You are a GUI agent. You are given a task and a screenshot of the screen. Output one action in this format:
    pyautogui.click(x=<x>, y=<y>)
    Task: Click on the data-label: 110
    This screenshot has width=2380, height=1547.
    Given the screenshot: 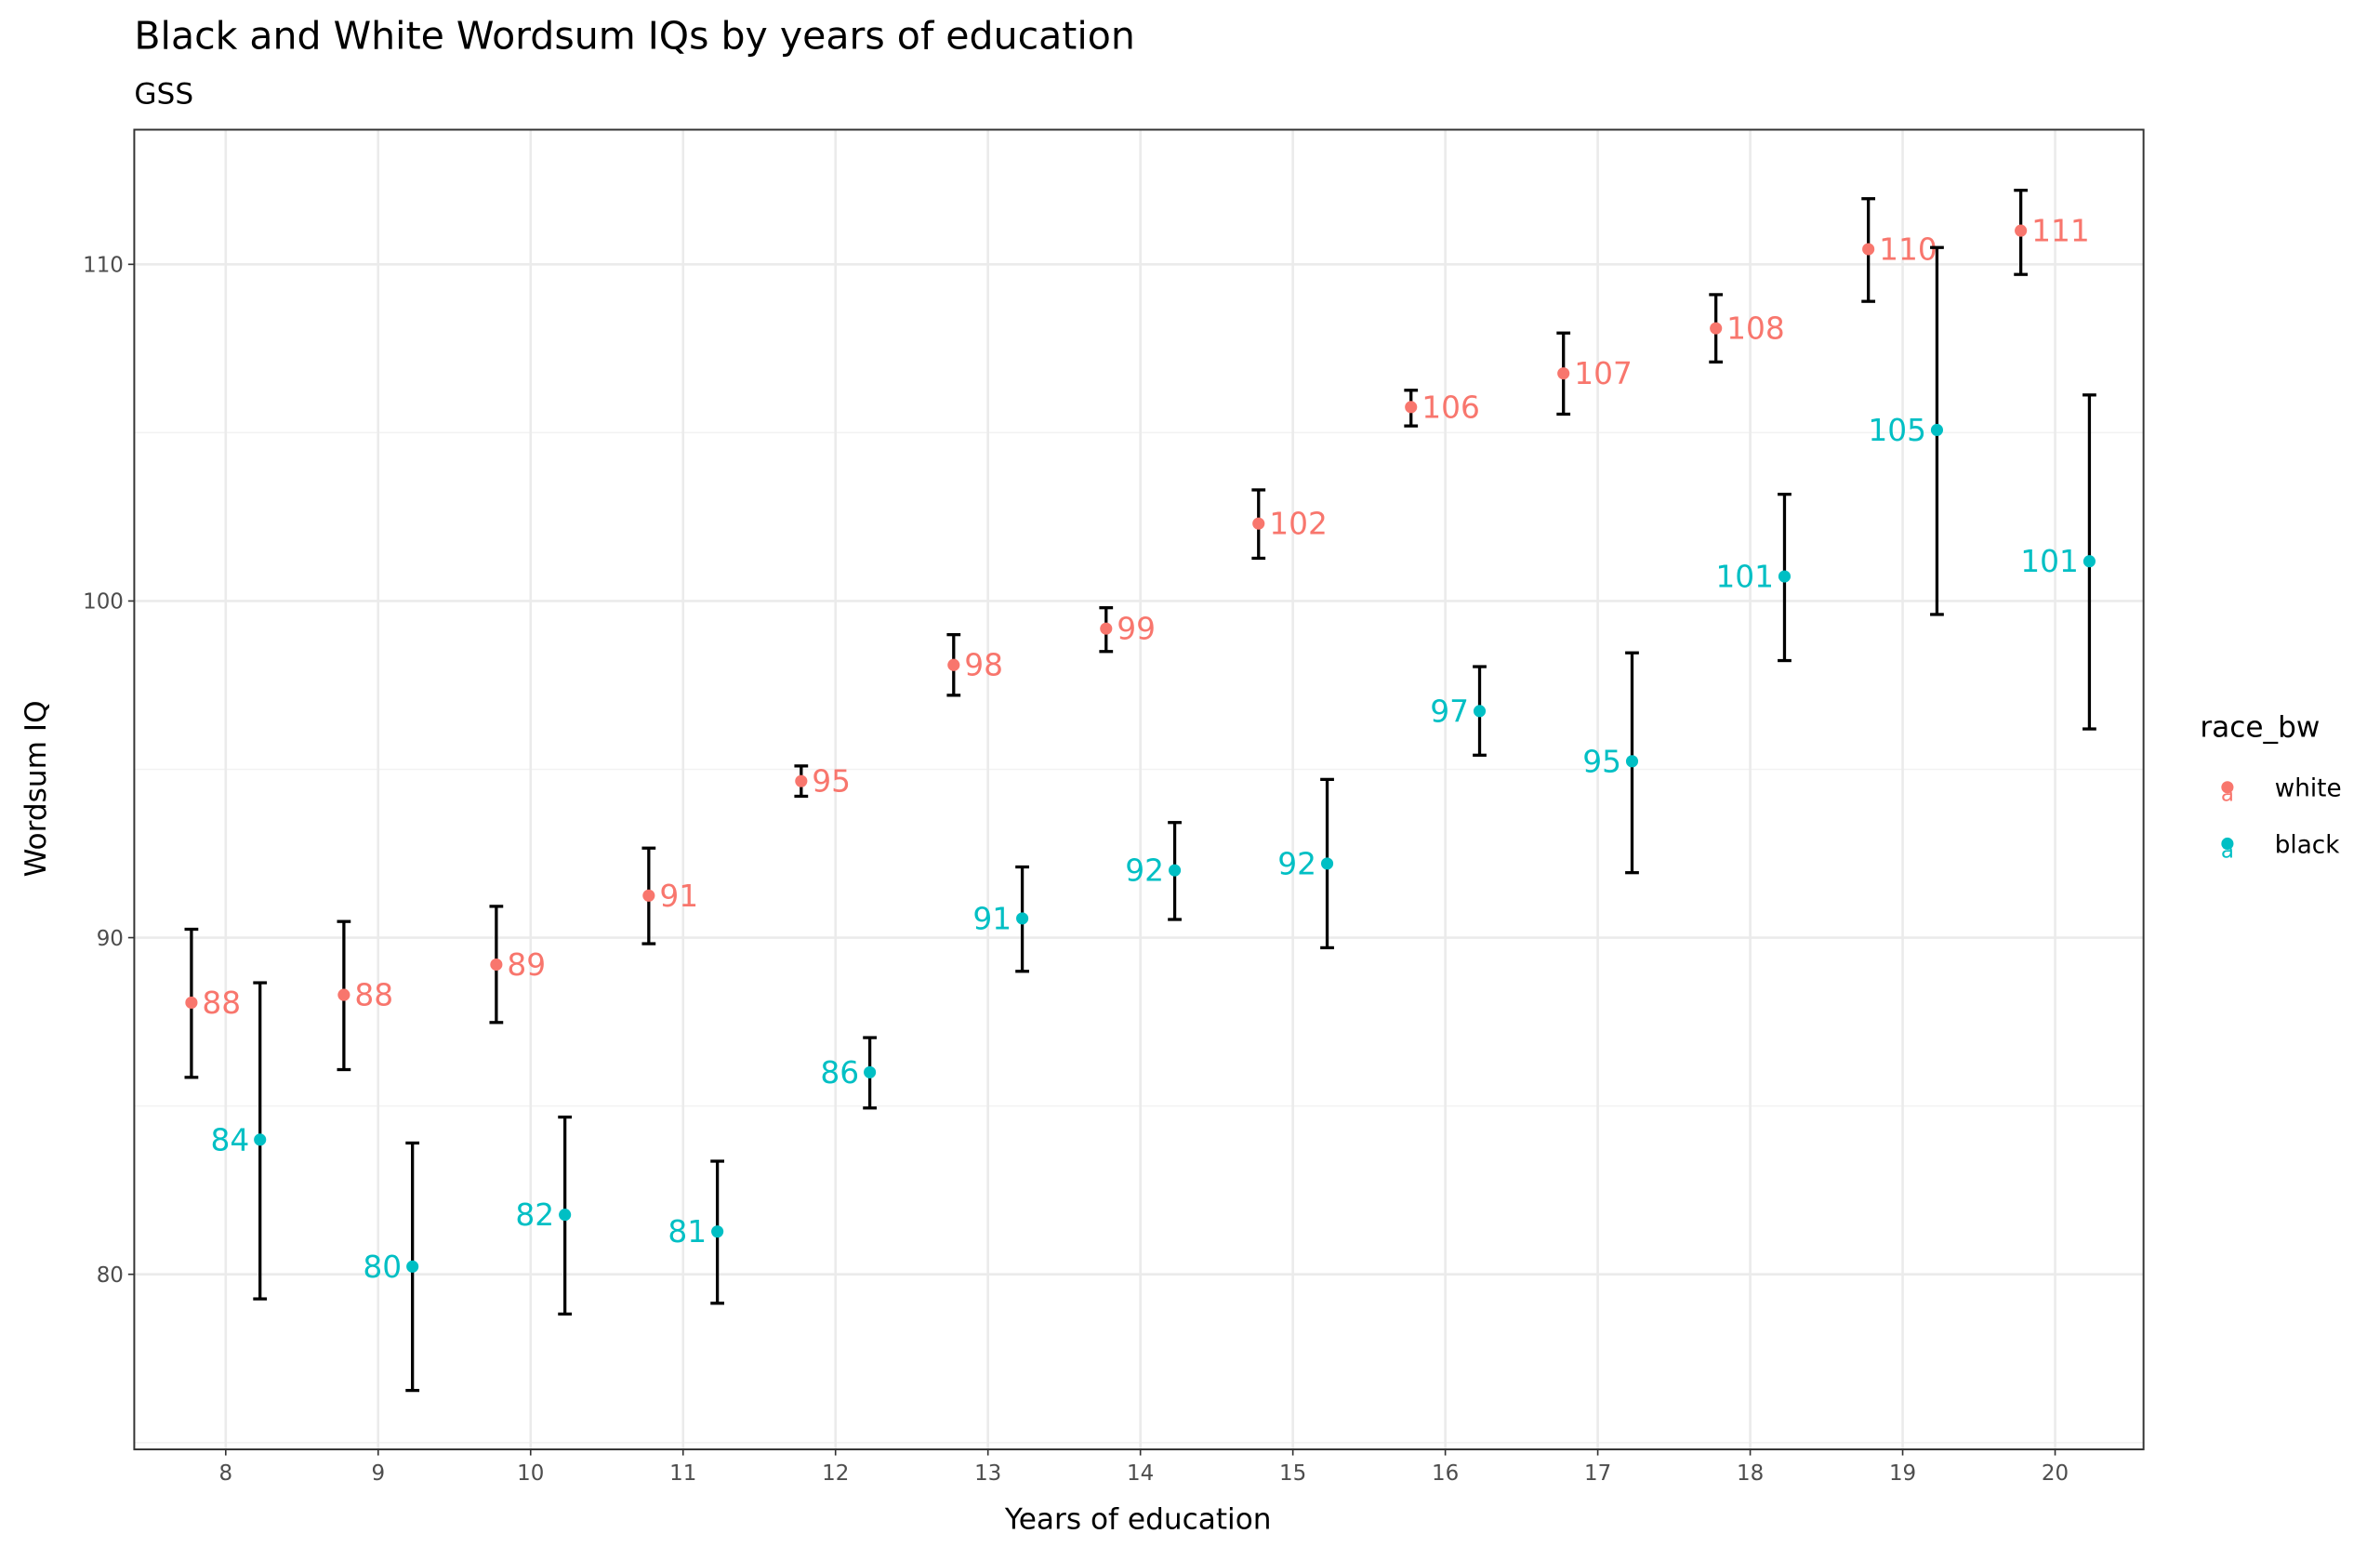 What is the action you would take?
    pyautogui.click(x=1908, y=250)
    